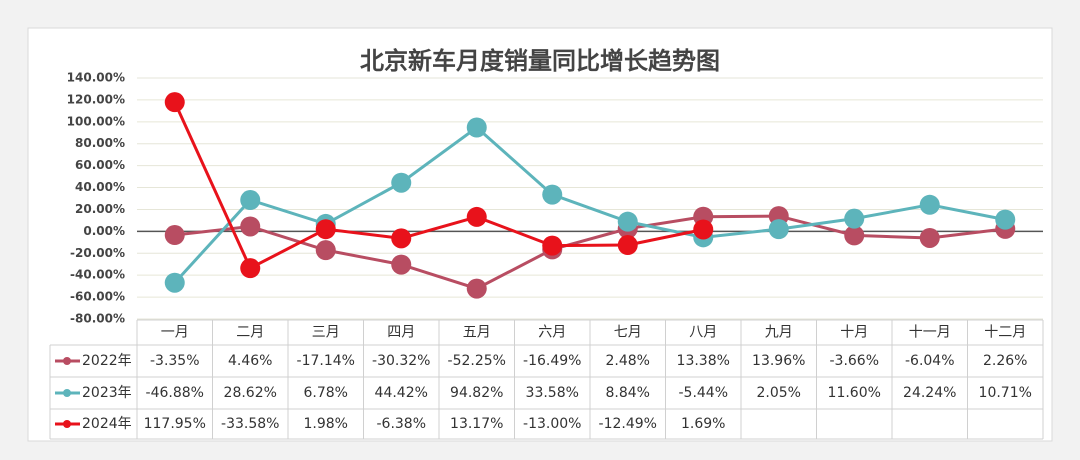 This screenshot has height=460, width=1080. What do you see at coordinates (326, 424) in the screenshot?
I see `data-table-value: 1.98%` at bounding box center [326, 424].